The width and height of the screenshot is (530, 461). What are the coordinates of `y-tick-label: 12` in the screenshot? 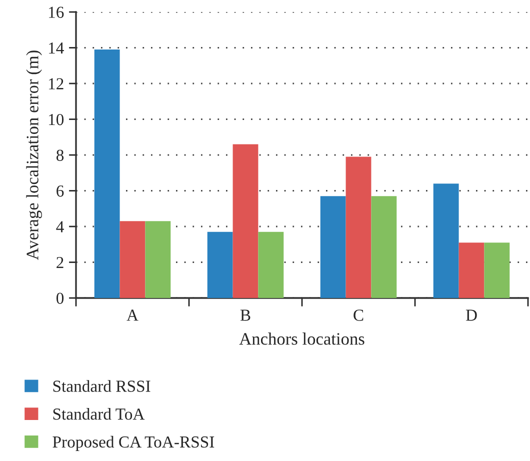 It's located at (56, 84).